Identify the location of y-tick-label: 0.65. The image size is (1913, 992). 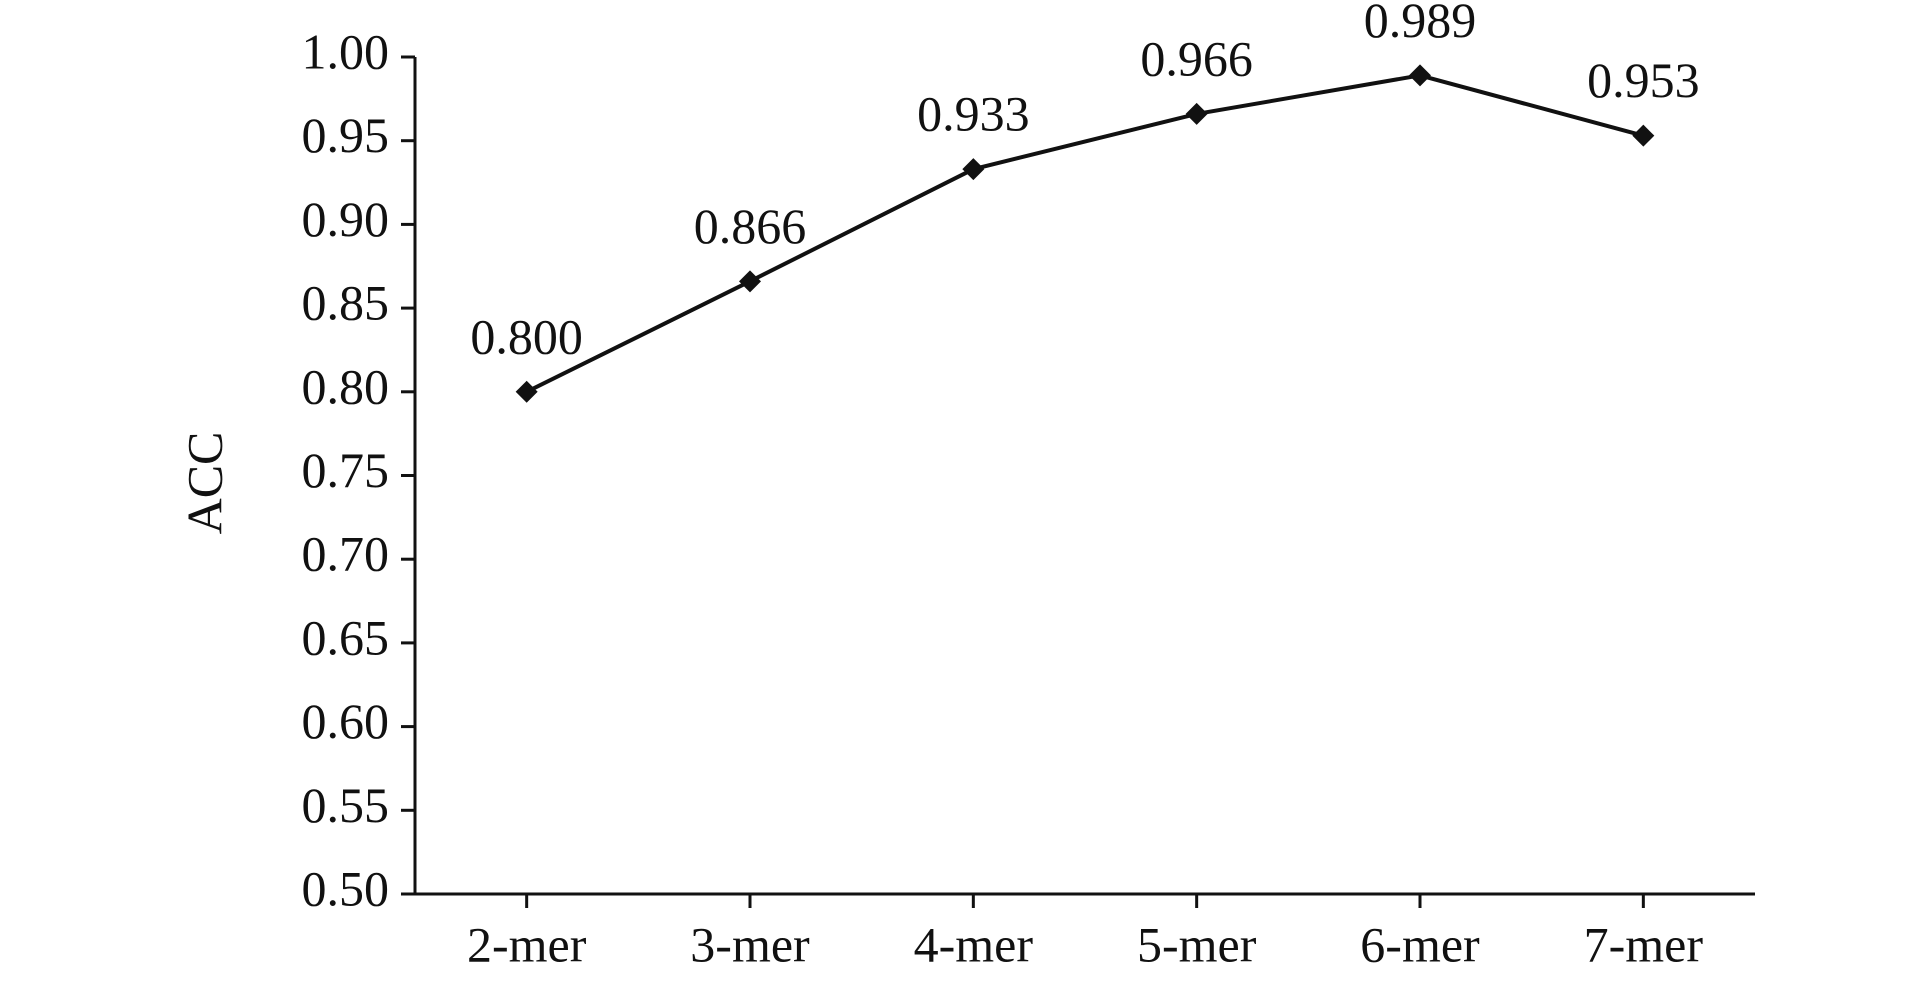
(346, 637).